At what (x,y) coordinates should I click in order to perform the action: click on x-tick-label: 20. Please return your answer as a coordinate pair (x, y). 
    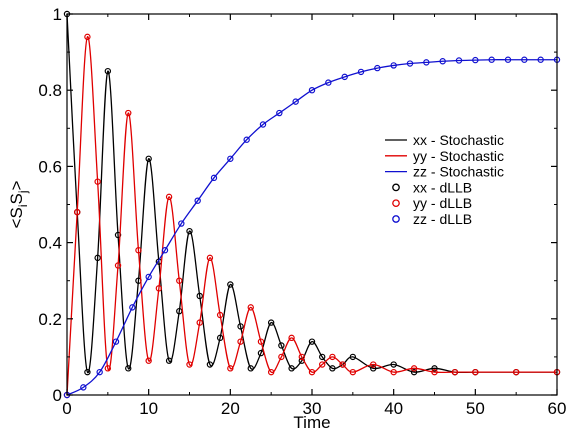
    Looking at the image, I should click on (230, 408).